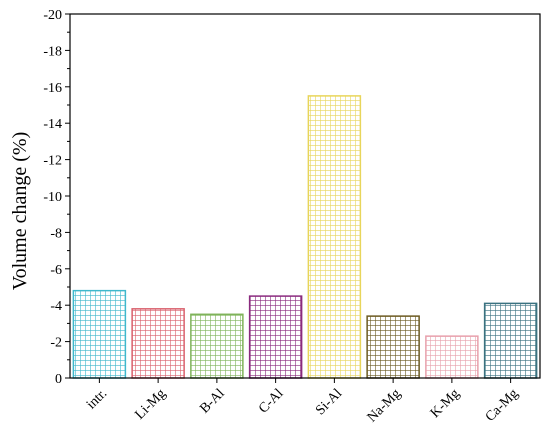 The width and height of the screenshot is (550, 442). What do you see at coordinates (20, 211) in the screenshot?
I see `y-axis-title: Volume change (%)` at bounding box center [20, 211].